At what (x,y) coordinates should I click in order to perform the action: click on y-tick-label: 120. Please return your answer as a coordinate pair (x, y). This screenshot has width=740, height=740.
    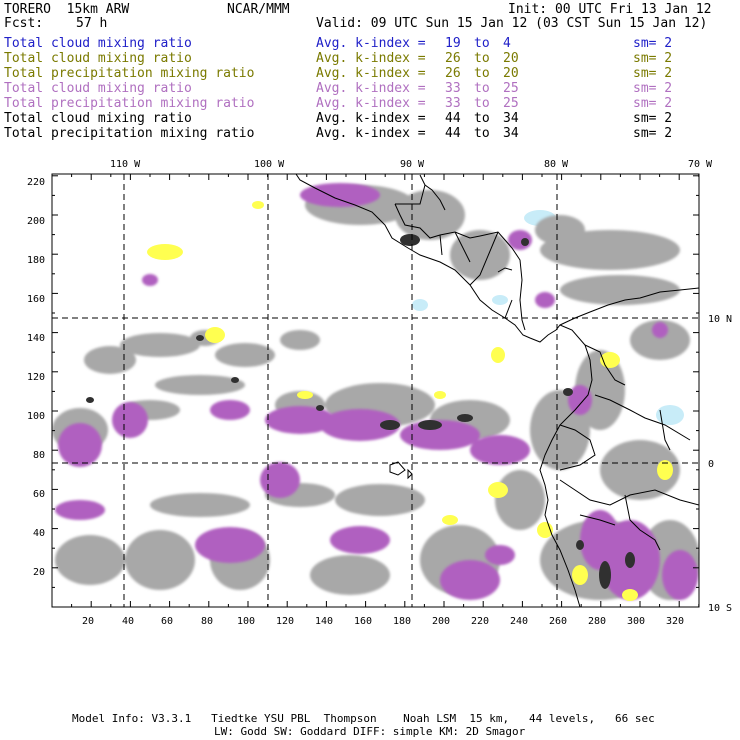
    Looking at the image, I should click on (36, 377).